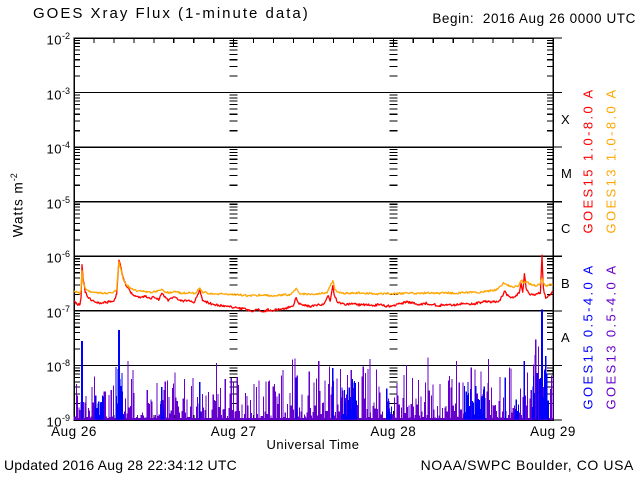  What do you see at coordinates (120, 465) in the screenshot?
I see `updated-timestamp: Updated 2016 Aug 28 22:34:12 UTC` at bounding box center [120, 465].